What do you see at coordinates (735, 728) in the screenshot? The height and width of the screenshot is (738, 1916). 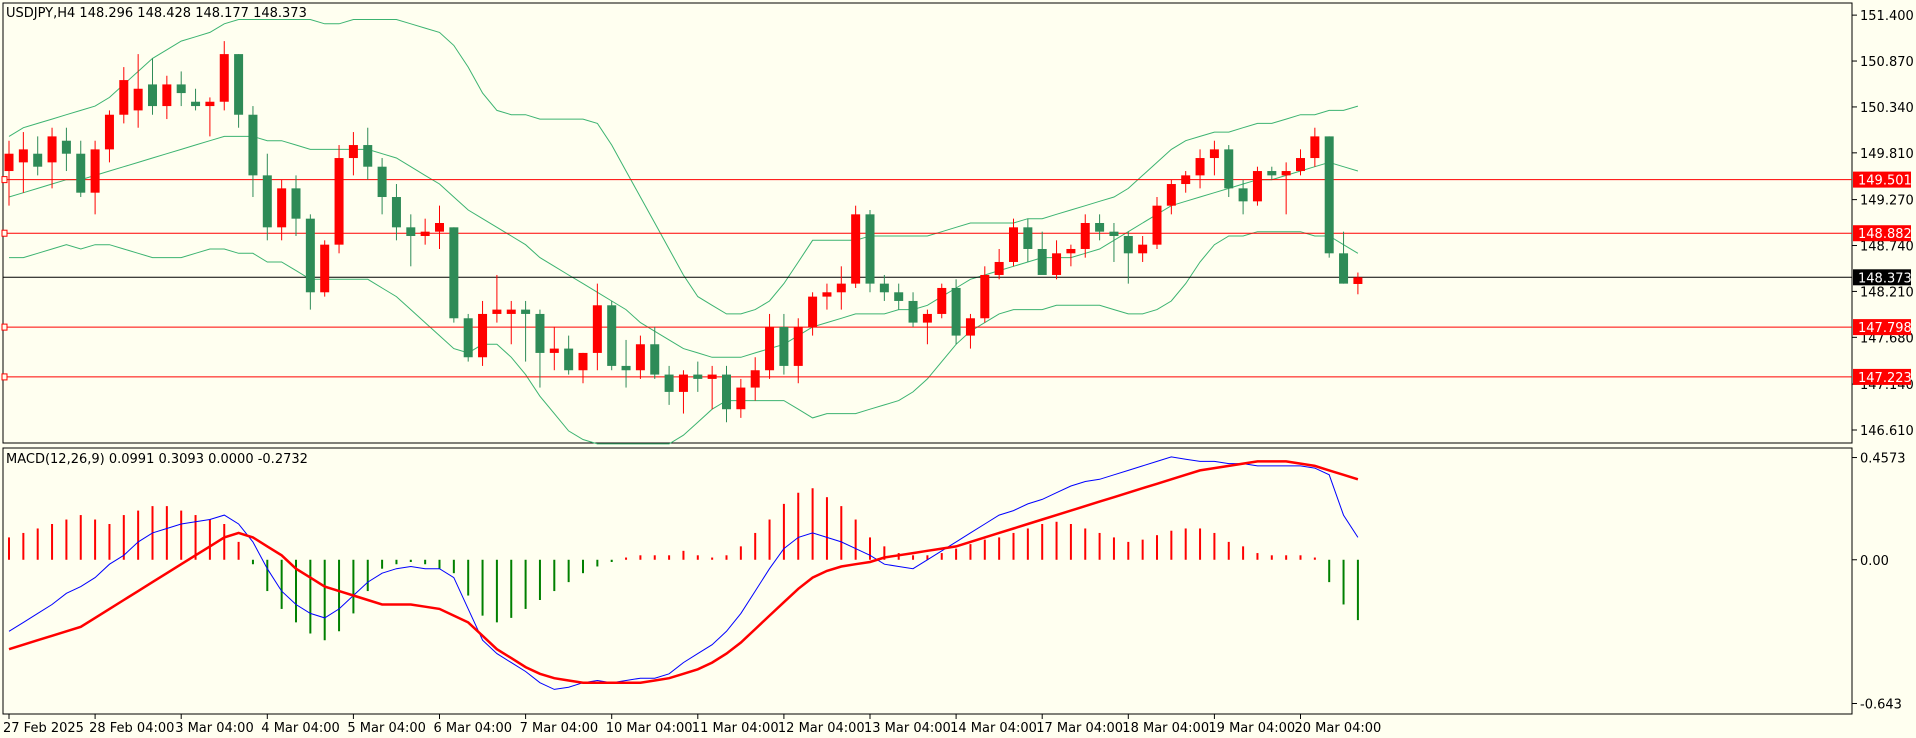 I see `time-tick-label: 11 Mar 04:00` at bounding box center [735, 728].